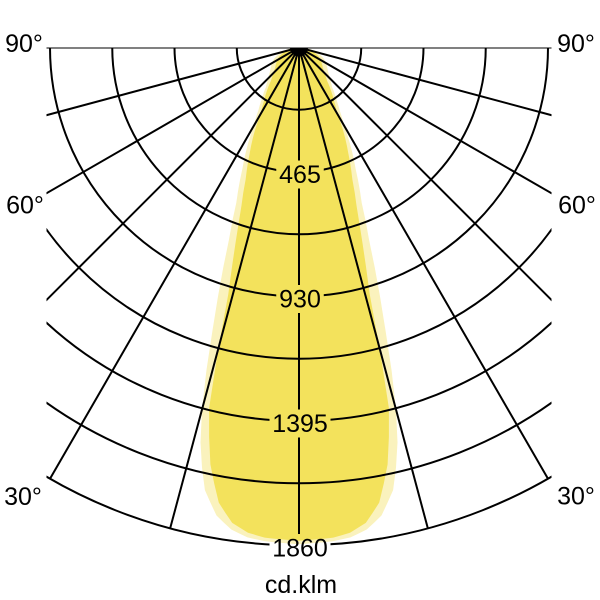 The height and width of the screenshot is (600, 600). What do you see at coordinates (576, 497) in the screenshot?
I see `angle-label-right-30: 30°` at bounding box center [576, 497].